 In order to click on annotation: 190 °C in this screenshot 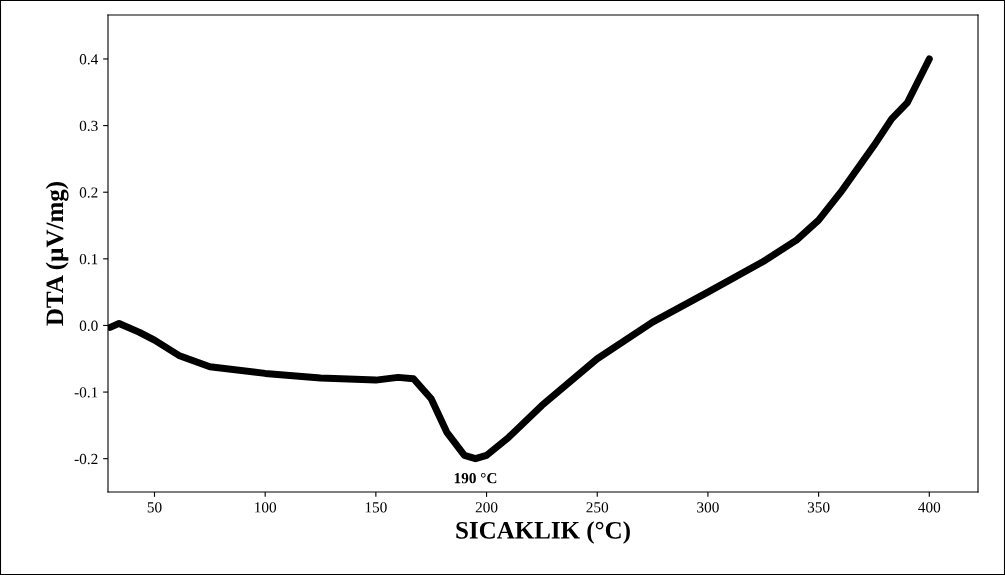, I will do `click(475, 478)`.